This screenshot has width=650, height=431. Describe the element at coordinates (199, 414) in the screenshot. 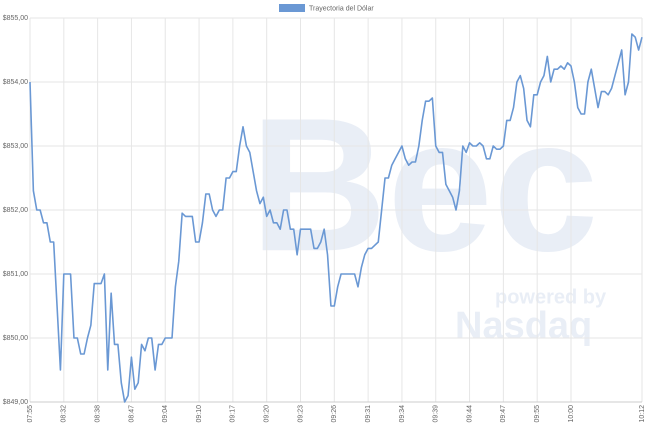

I see `x-tick-label: 09:10` at that location.